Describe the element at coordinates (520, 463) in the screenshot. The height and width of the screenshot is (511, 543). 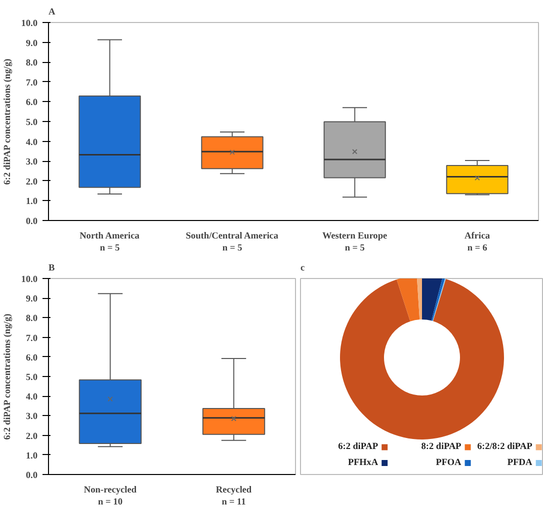
I see `legend-label: PFDA` at that location.